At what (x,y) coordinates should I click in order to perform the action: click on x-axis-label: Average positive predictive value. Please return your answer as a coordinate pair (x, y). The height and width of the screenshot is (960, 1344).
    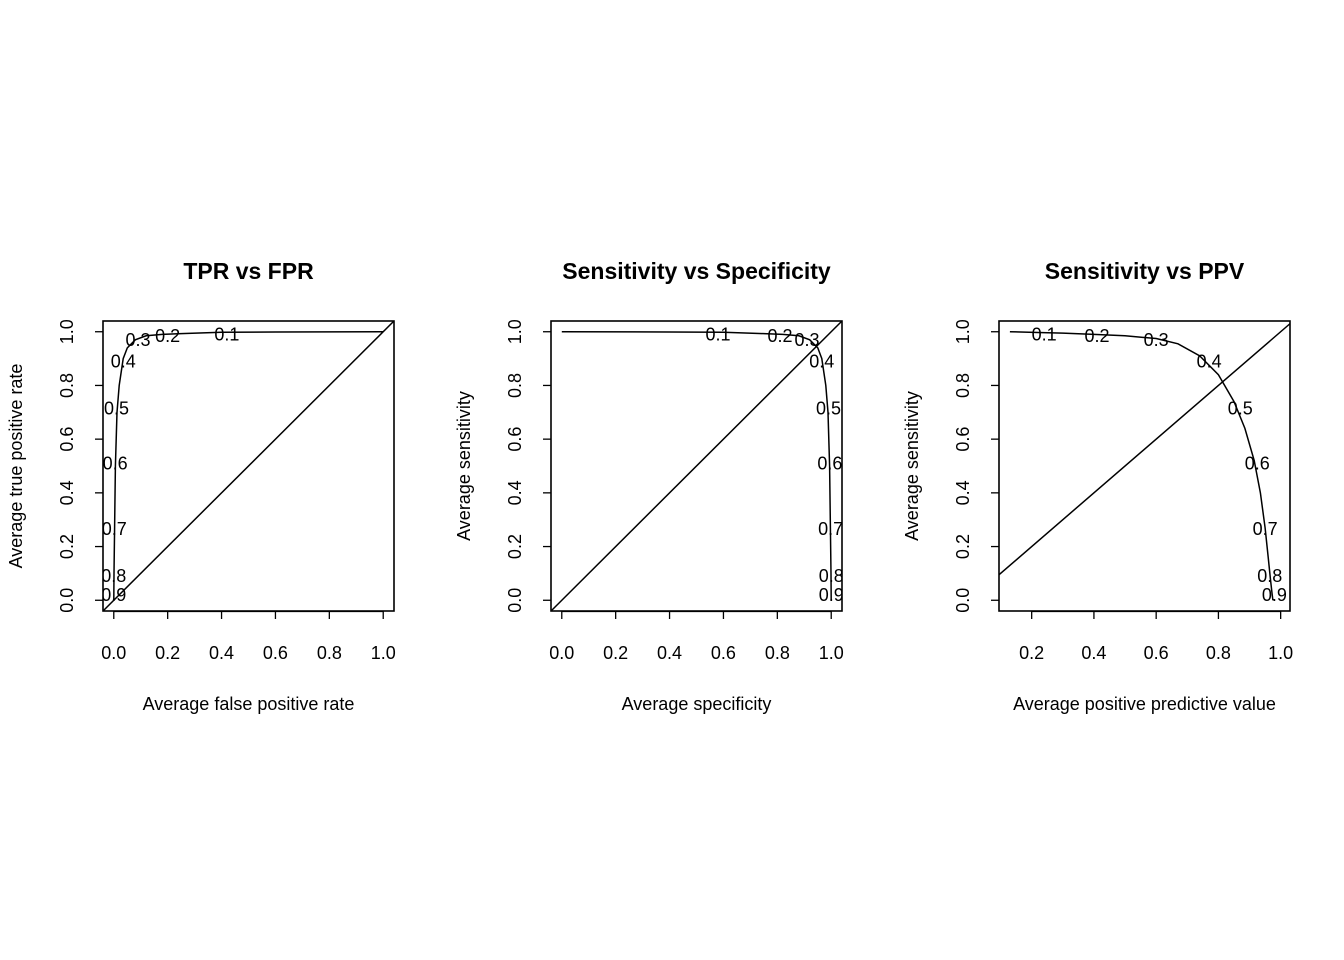
    Looking at the image, I should click on (1144, 704).